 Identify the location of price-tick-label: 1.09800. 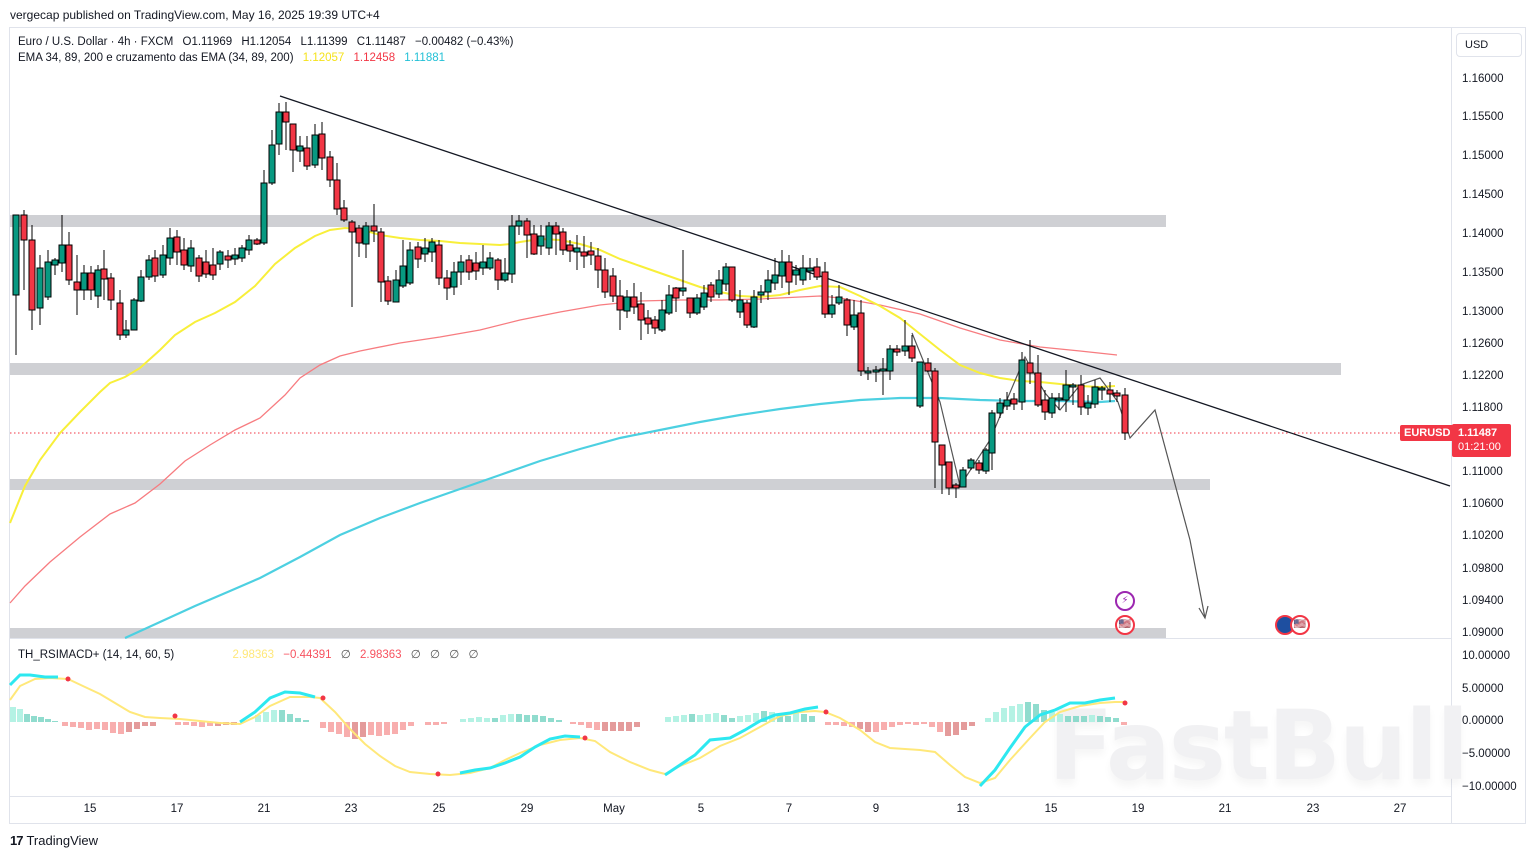
(1483, 569).